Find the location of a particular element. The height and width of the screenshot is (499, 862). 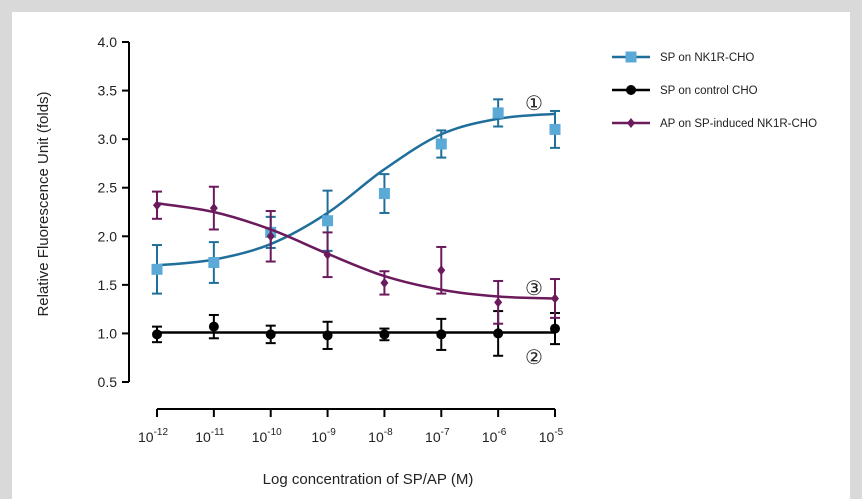

x-tick-label: 10⁻⁶ is located at coordinates (494, 436).